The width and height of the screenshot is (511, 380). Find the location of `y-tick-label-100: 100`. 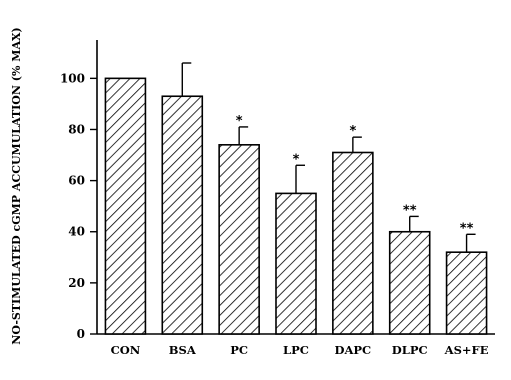

y-tick-label-100: 100 is located at coordinates (72, 78).